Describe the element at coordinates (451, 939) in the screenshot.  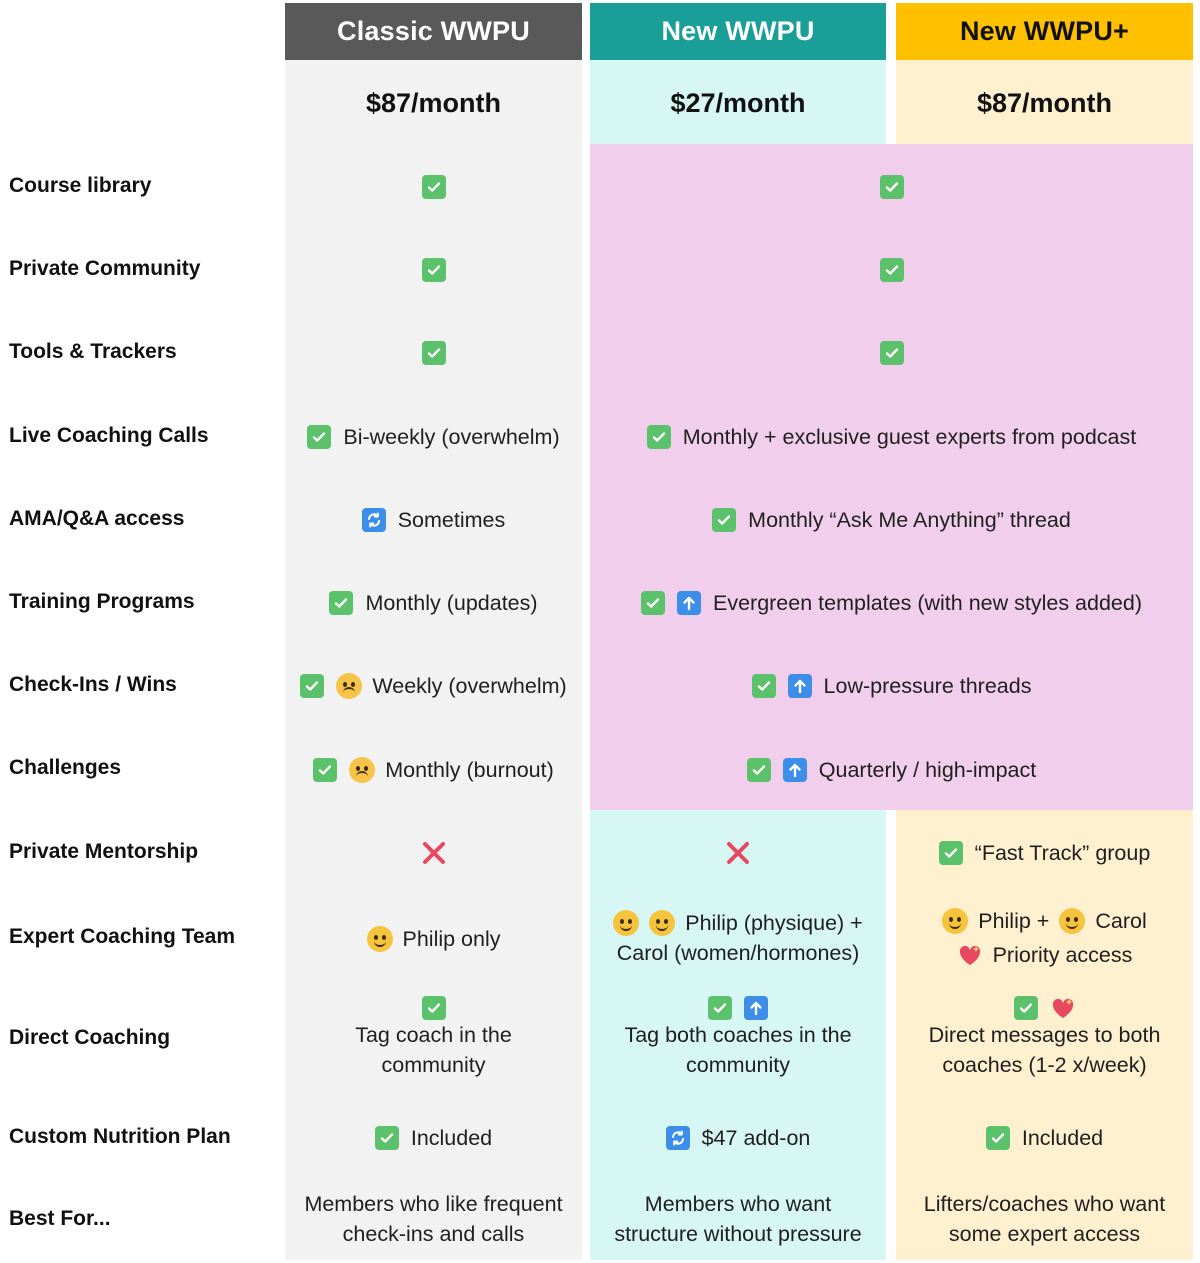
I see `cell-text: Philip only` at that location.